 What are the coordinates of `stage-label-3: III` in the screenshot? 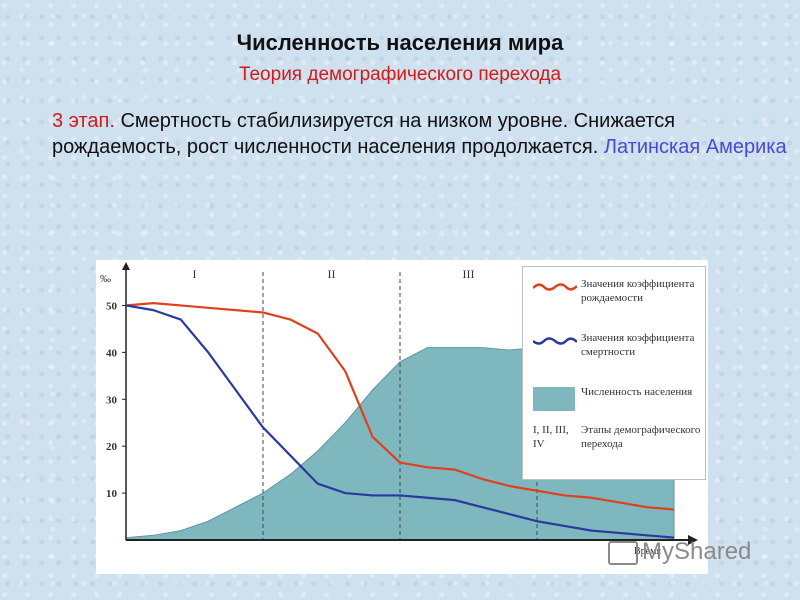 It's located at (469, 274).